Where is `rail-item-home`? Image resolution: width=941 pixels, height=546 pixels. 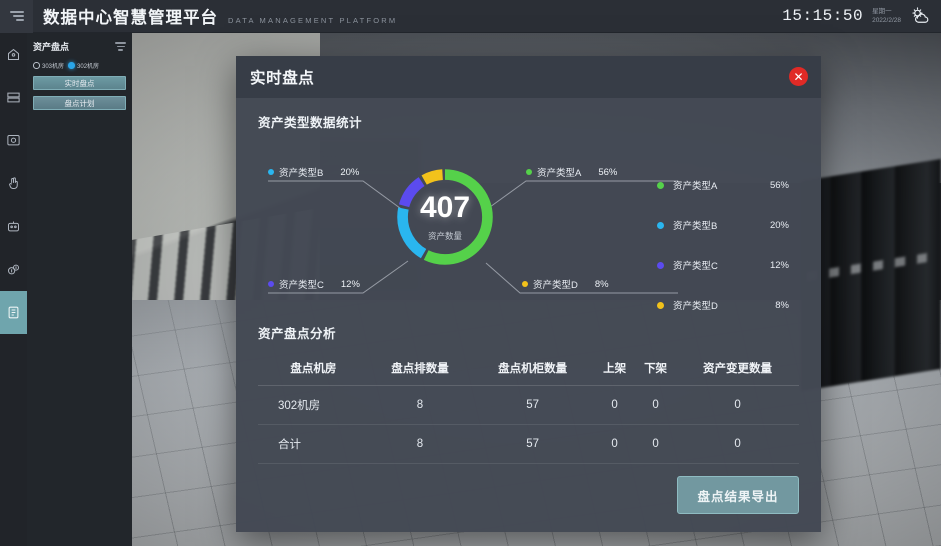 rail-item-home is located at coordinates (13, 54).